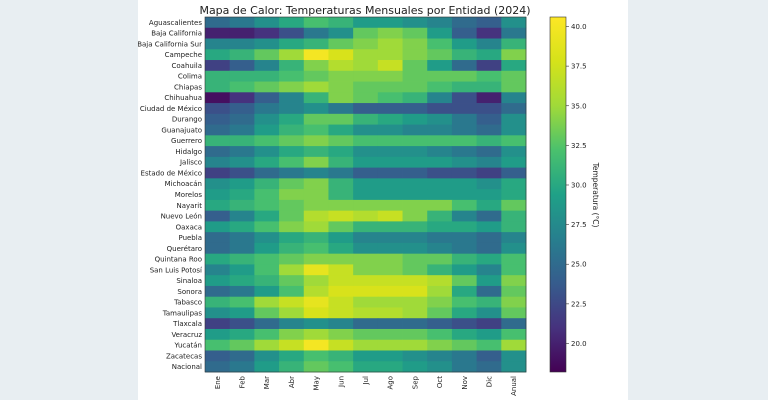 This screenshot has width=768, height=400. Describe the element at coordinates (189, 227) in the screenshot. I see `y-tick-label: Oaxaca` at that location.